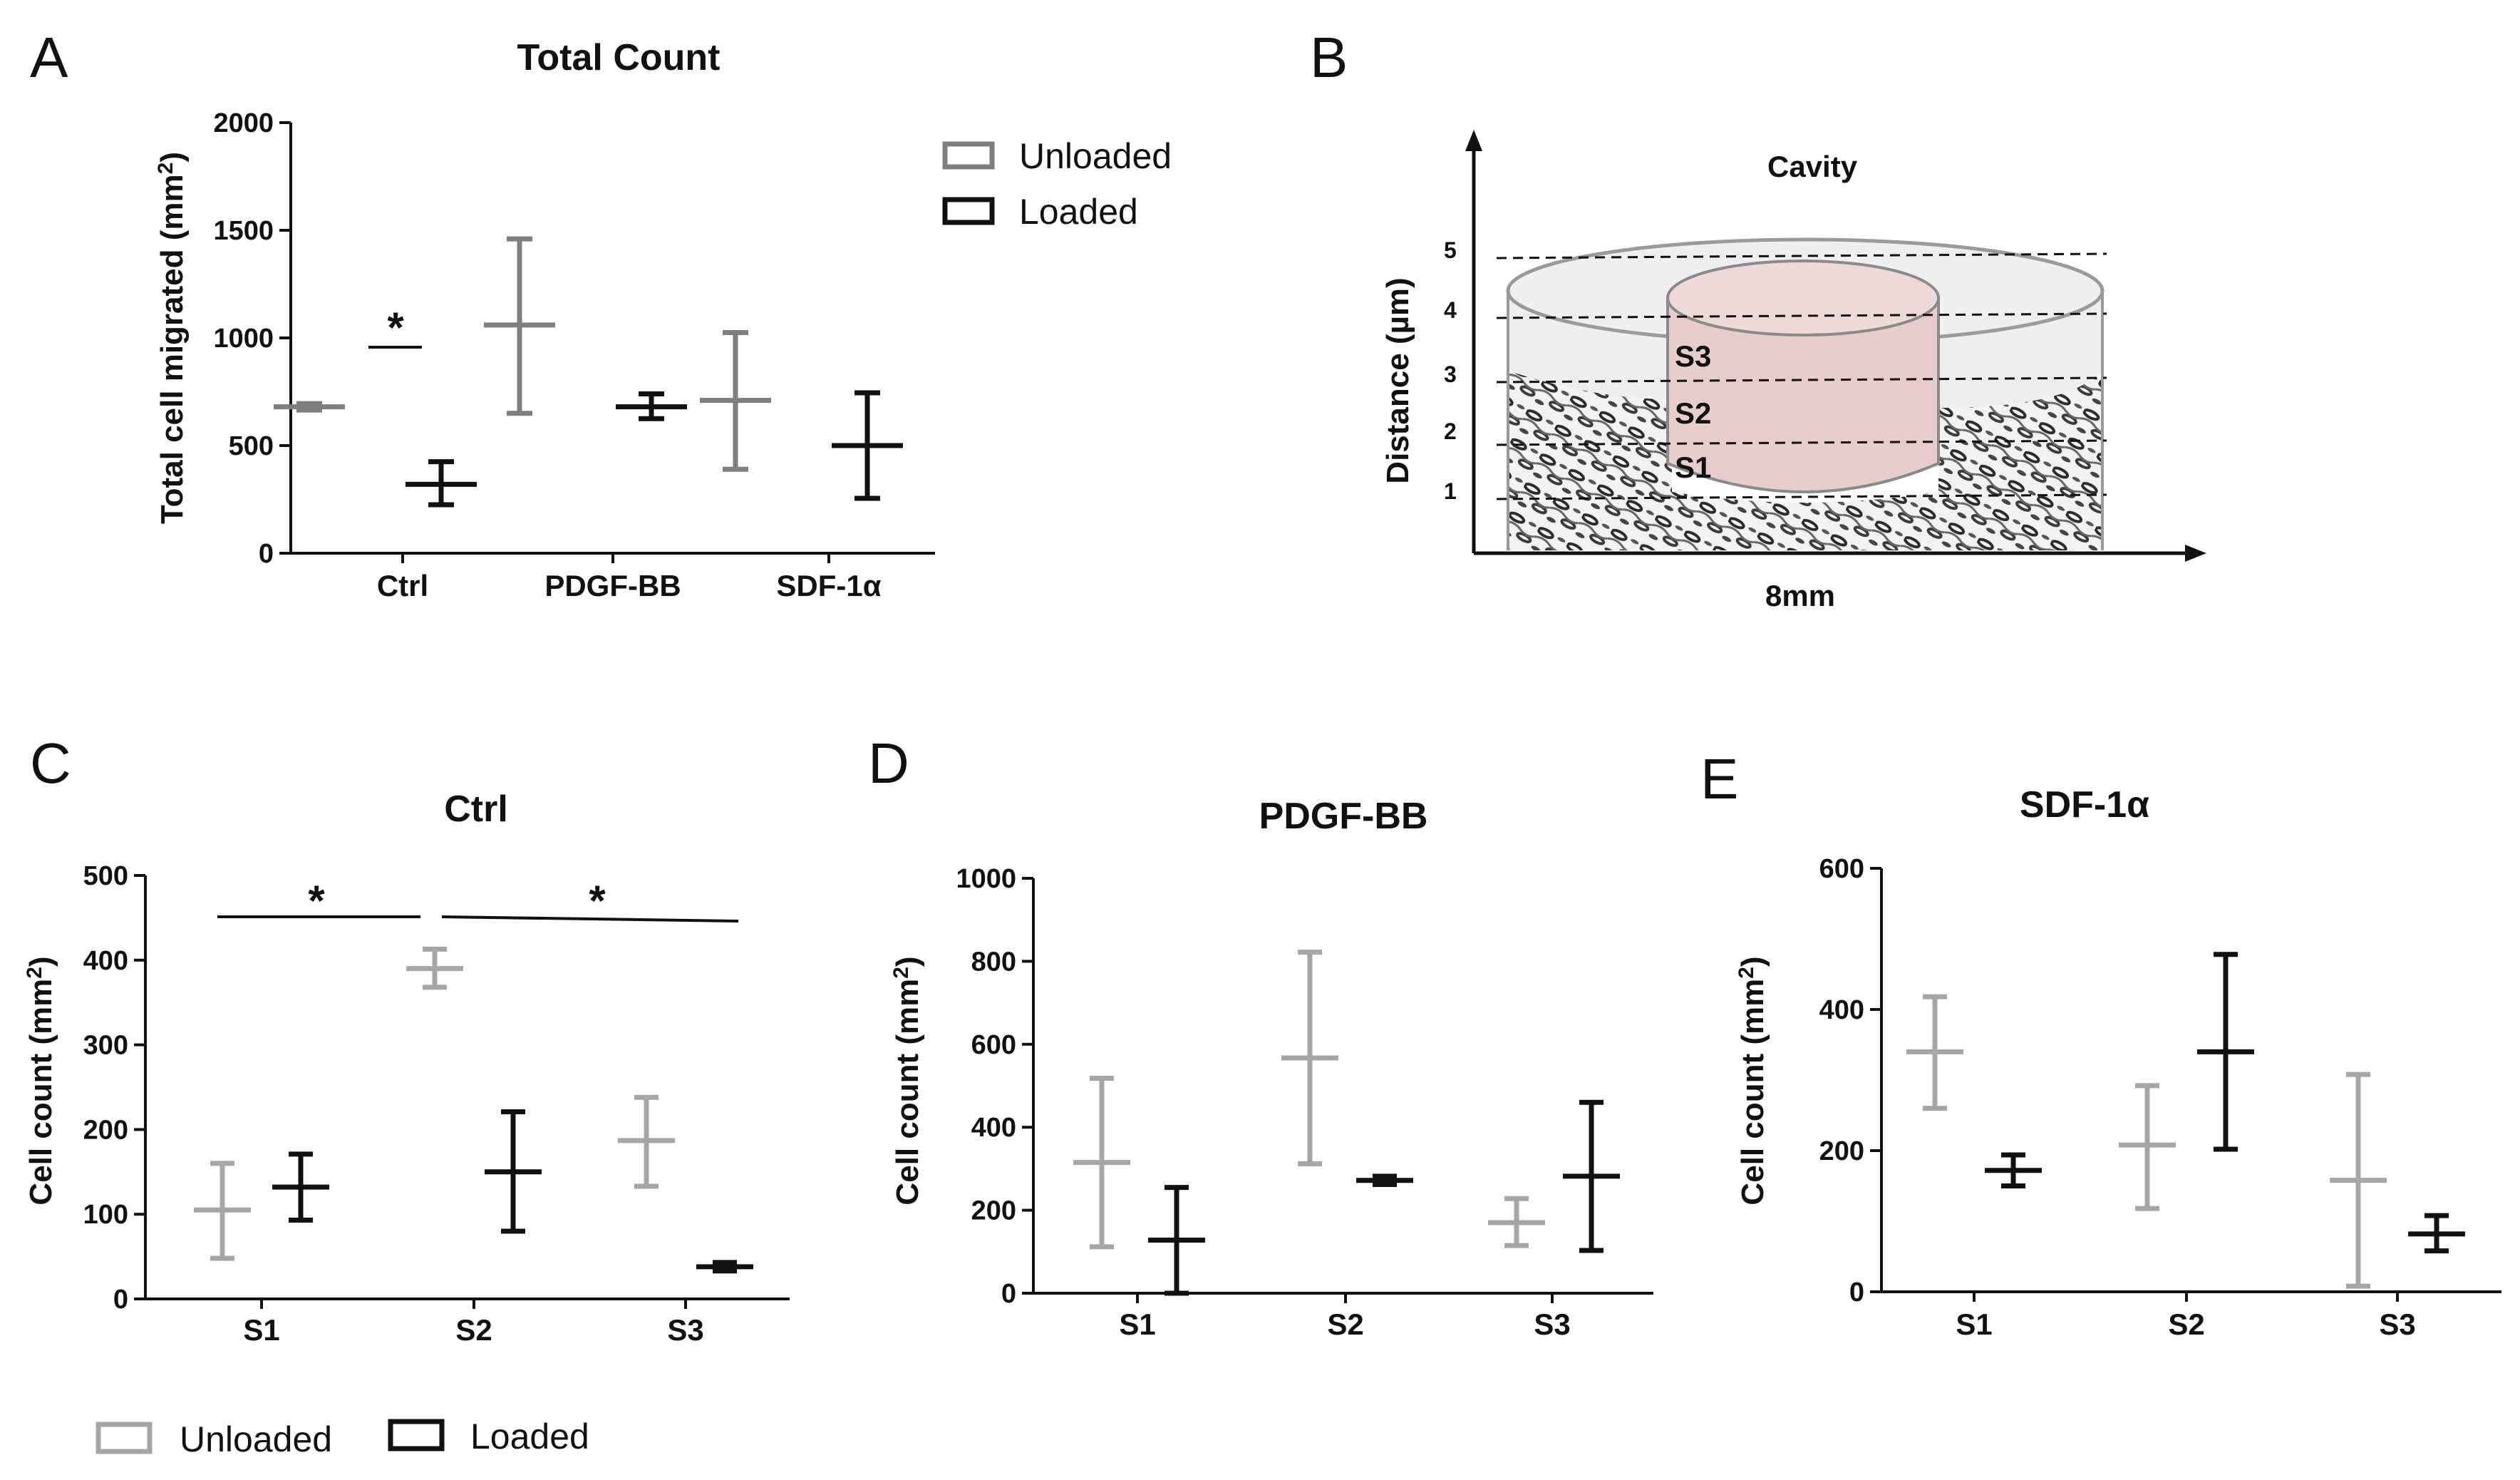 Image resolution: width=2520 pixels, height=1480 pixels. I want to click on cavity-schematic: Cavity 1 2 3 4 5 S3 S2 S1 Distance (µm), so click(1793, 371).